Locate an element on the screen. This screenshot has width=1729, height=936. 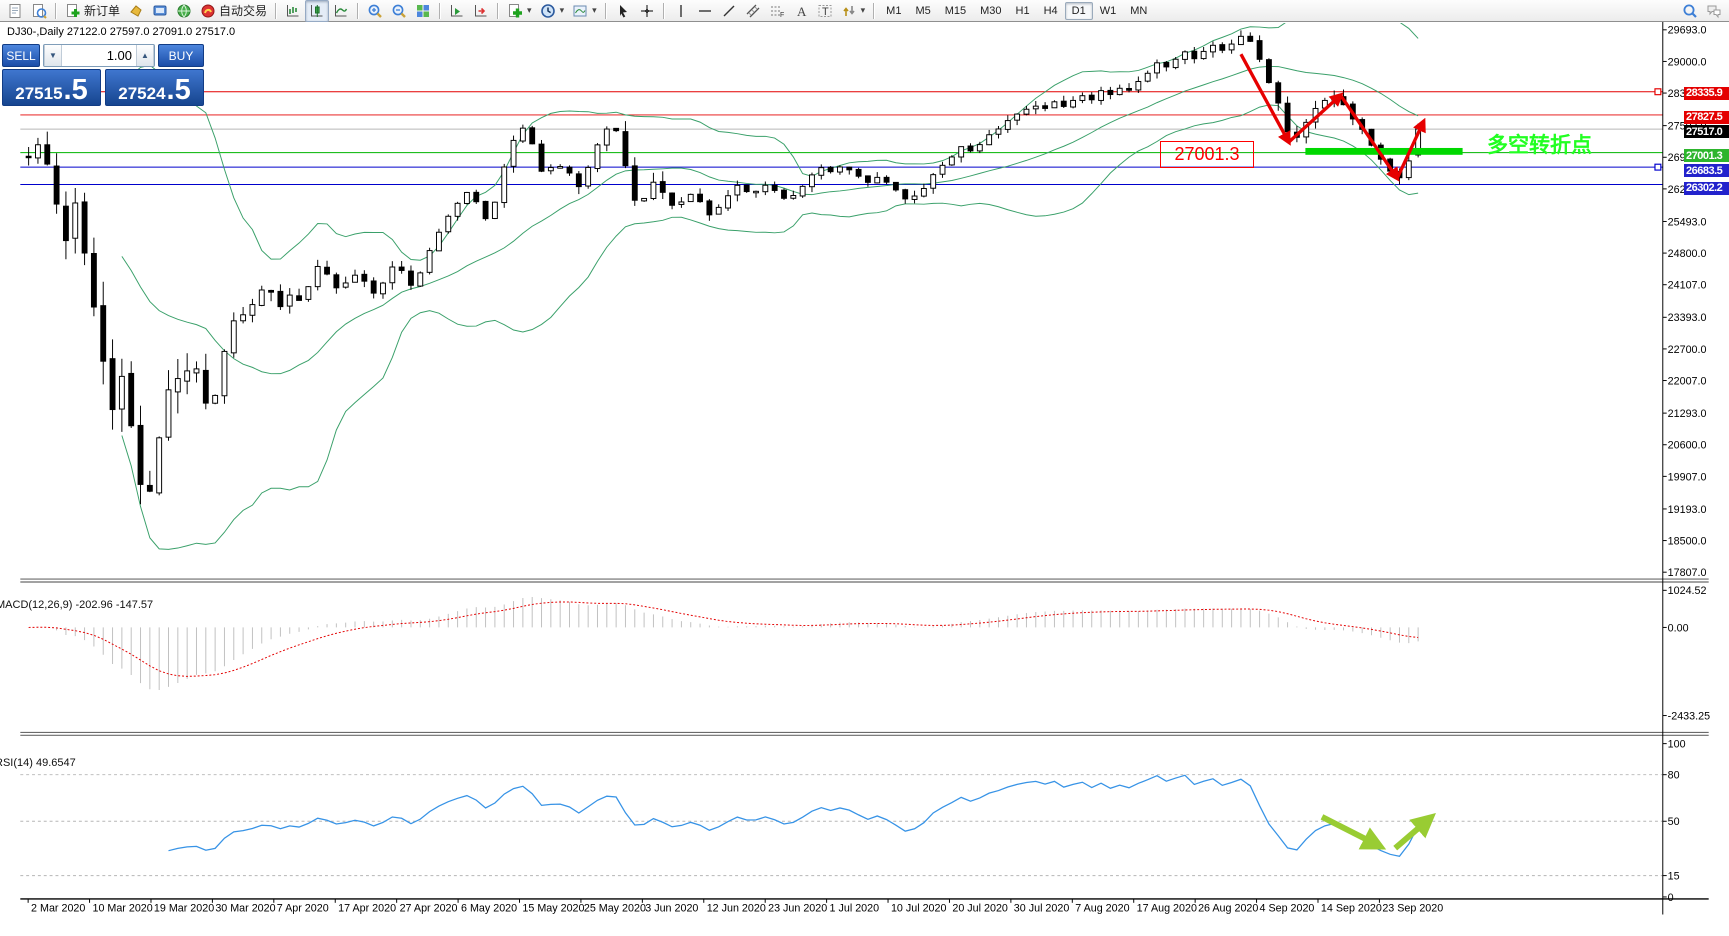
svg-text: 30 Mar 2020 is located at coordinates (245, 909).